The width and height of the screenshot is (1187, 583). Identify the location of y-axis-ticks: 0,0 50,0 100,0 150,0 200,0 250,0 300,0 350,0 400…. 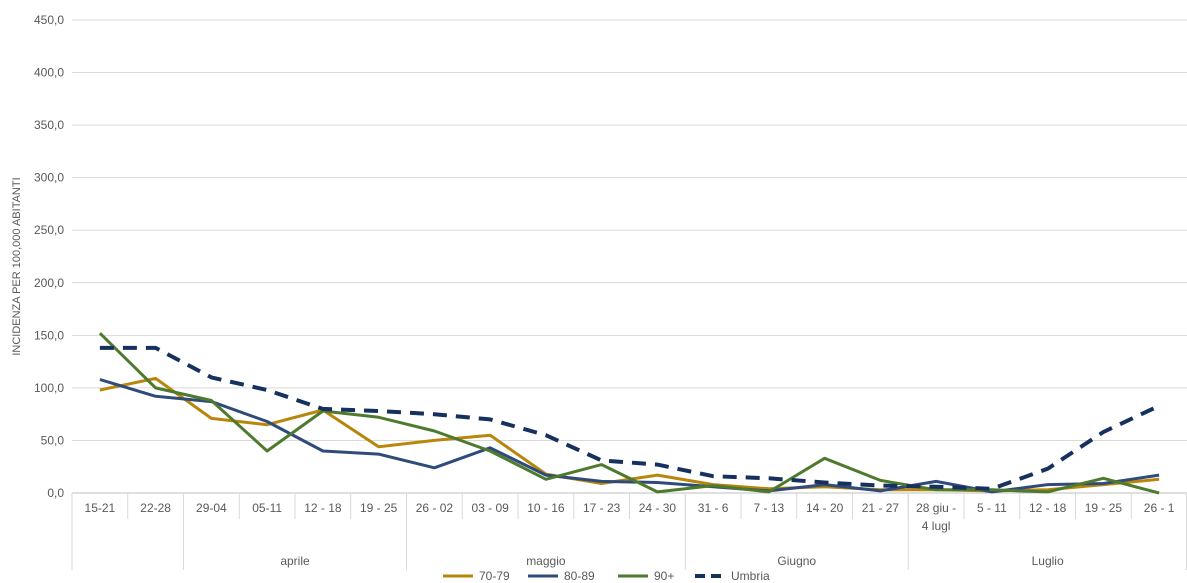
(49, 256).